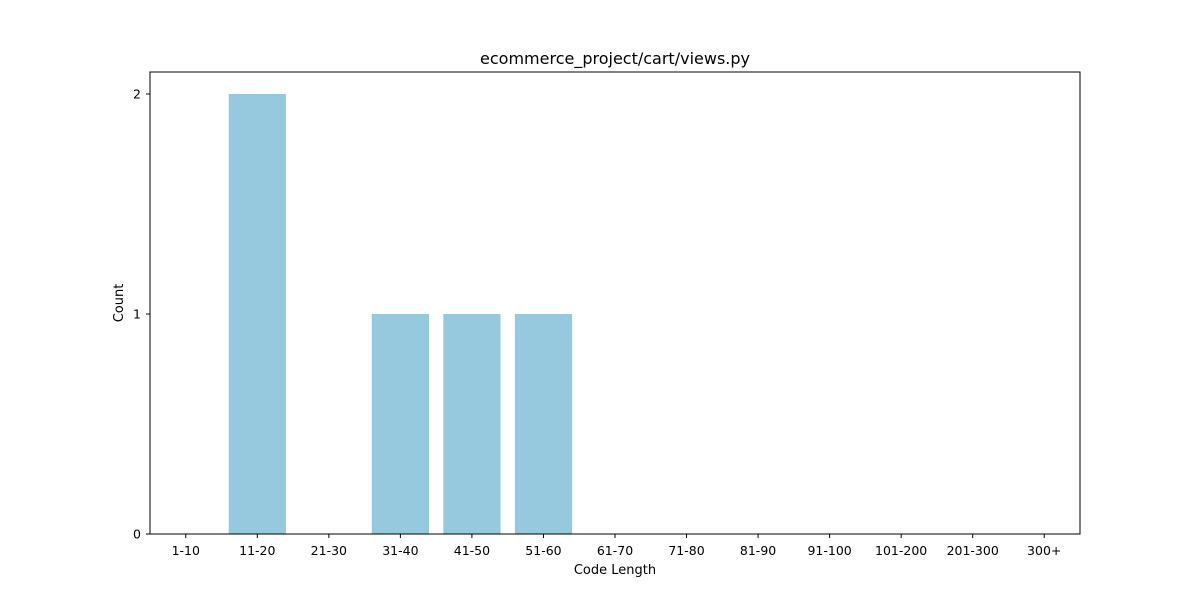 The width and height of the screenshot is (1200, 600). What do you see at coordinates (257, 550) in the screenshot?
I see `x-tick-label: 11-20` at bounding box center [257, 550].